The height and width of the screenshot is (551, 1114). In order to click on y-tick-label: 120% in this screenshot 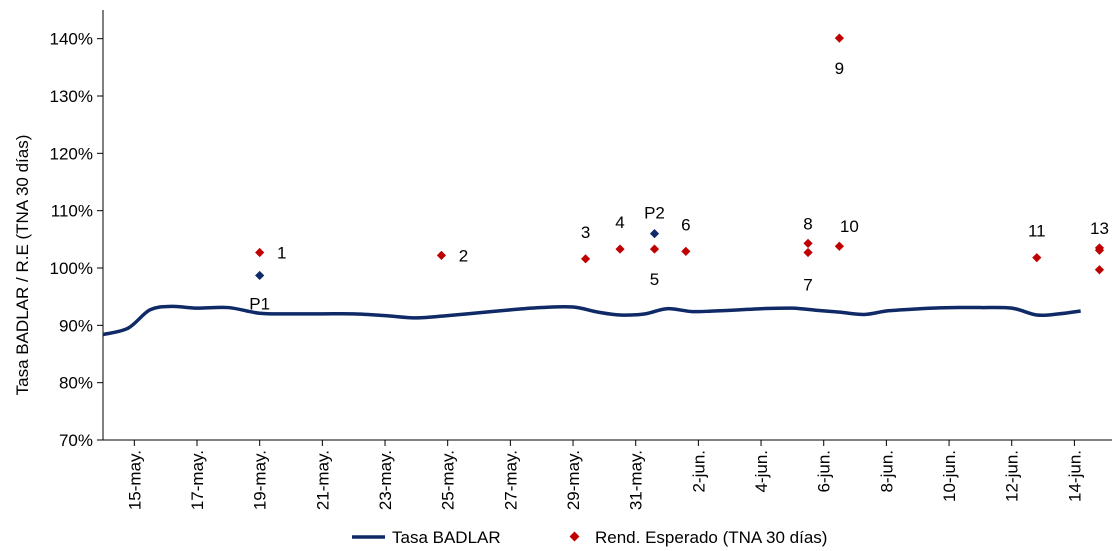, I will do `click(71, 153)`.